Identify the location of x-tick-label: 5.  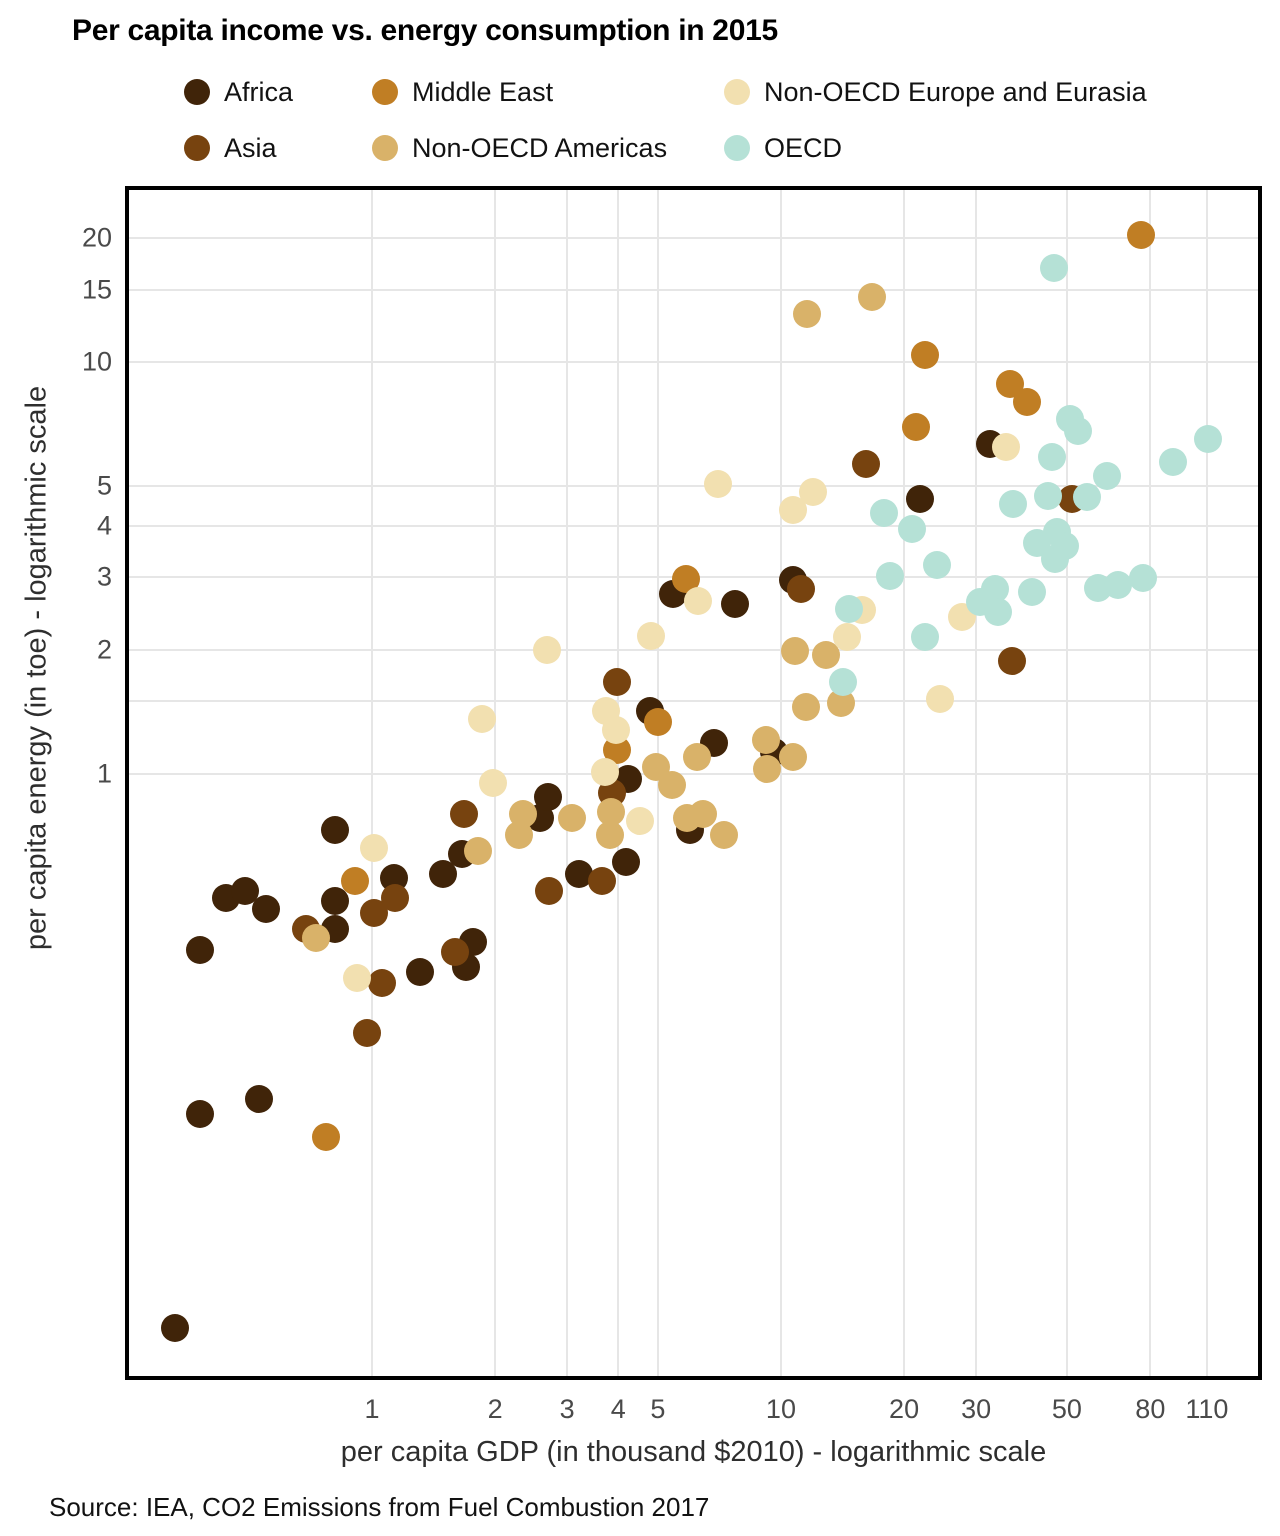
(658, 1409).